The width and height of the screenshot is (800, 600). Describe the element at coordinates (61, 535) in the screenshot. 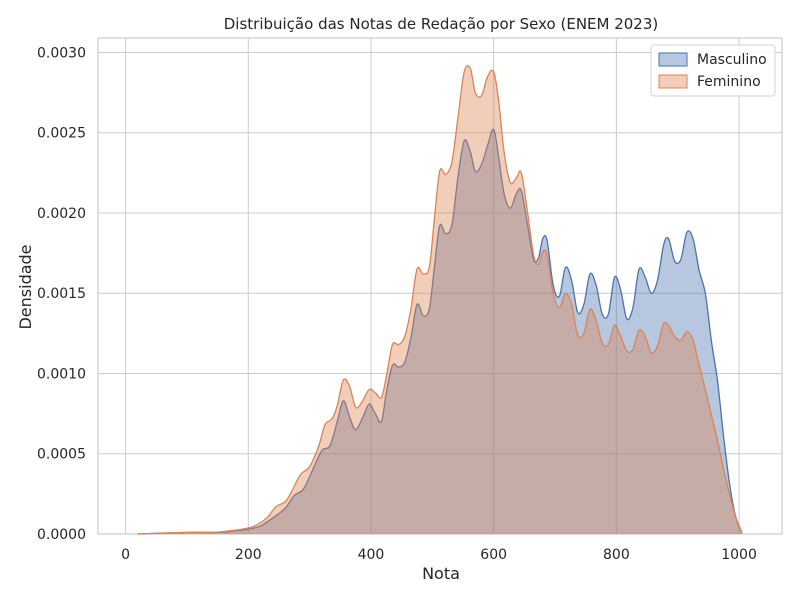

I see `y-tick-label: 0.0000` at that location.